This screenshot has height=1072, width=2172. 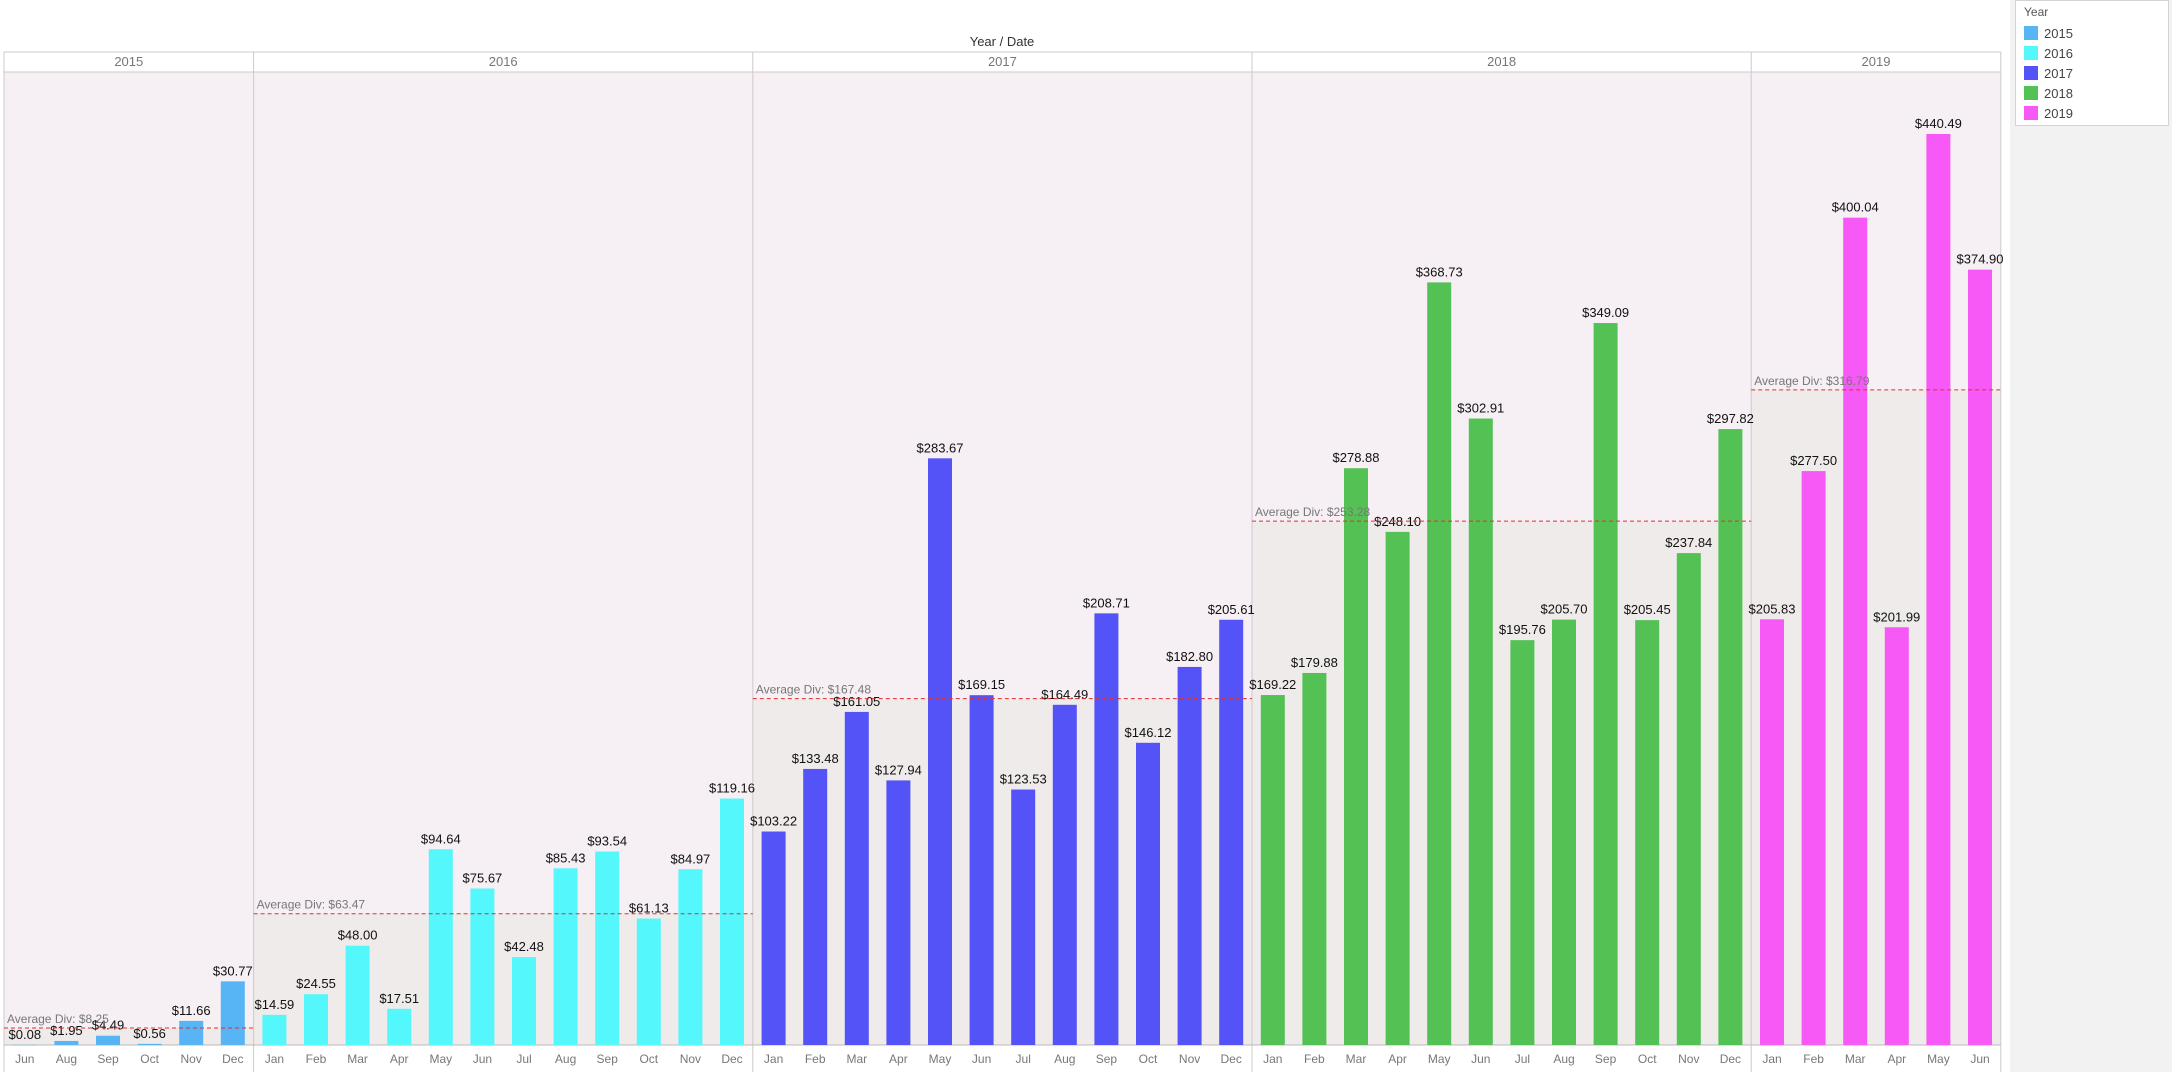 What do you see at coordinates (24, 1045) in the screenshot?
I see `bar-2015-jun` at bounding box center [24, 1045].